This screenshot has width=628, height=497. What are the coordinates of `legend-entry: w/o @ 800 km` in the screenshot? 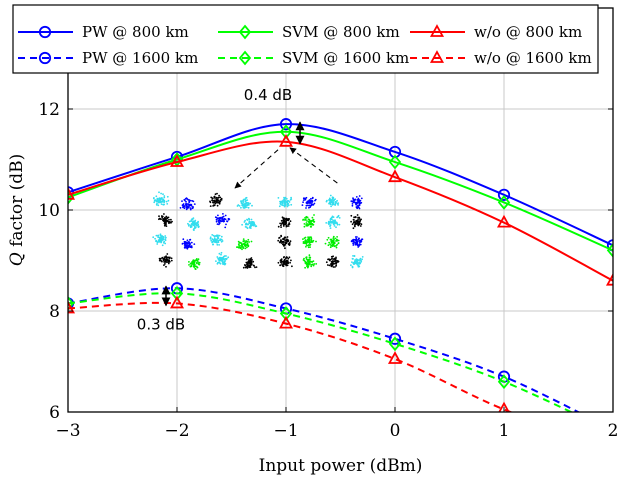 It's located at (496, 32).